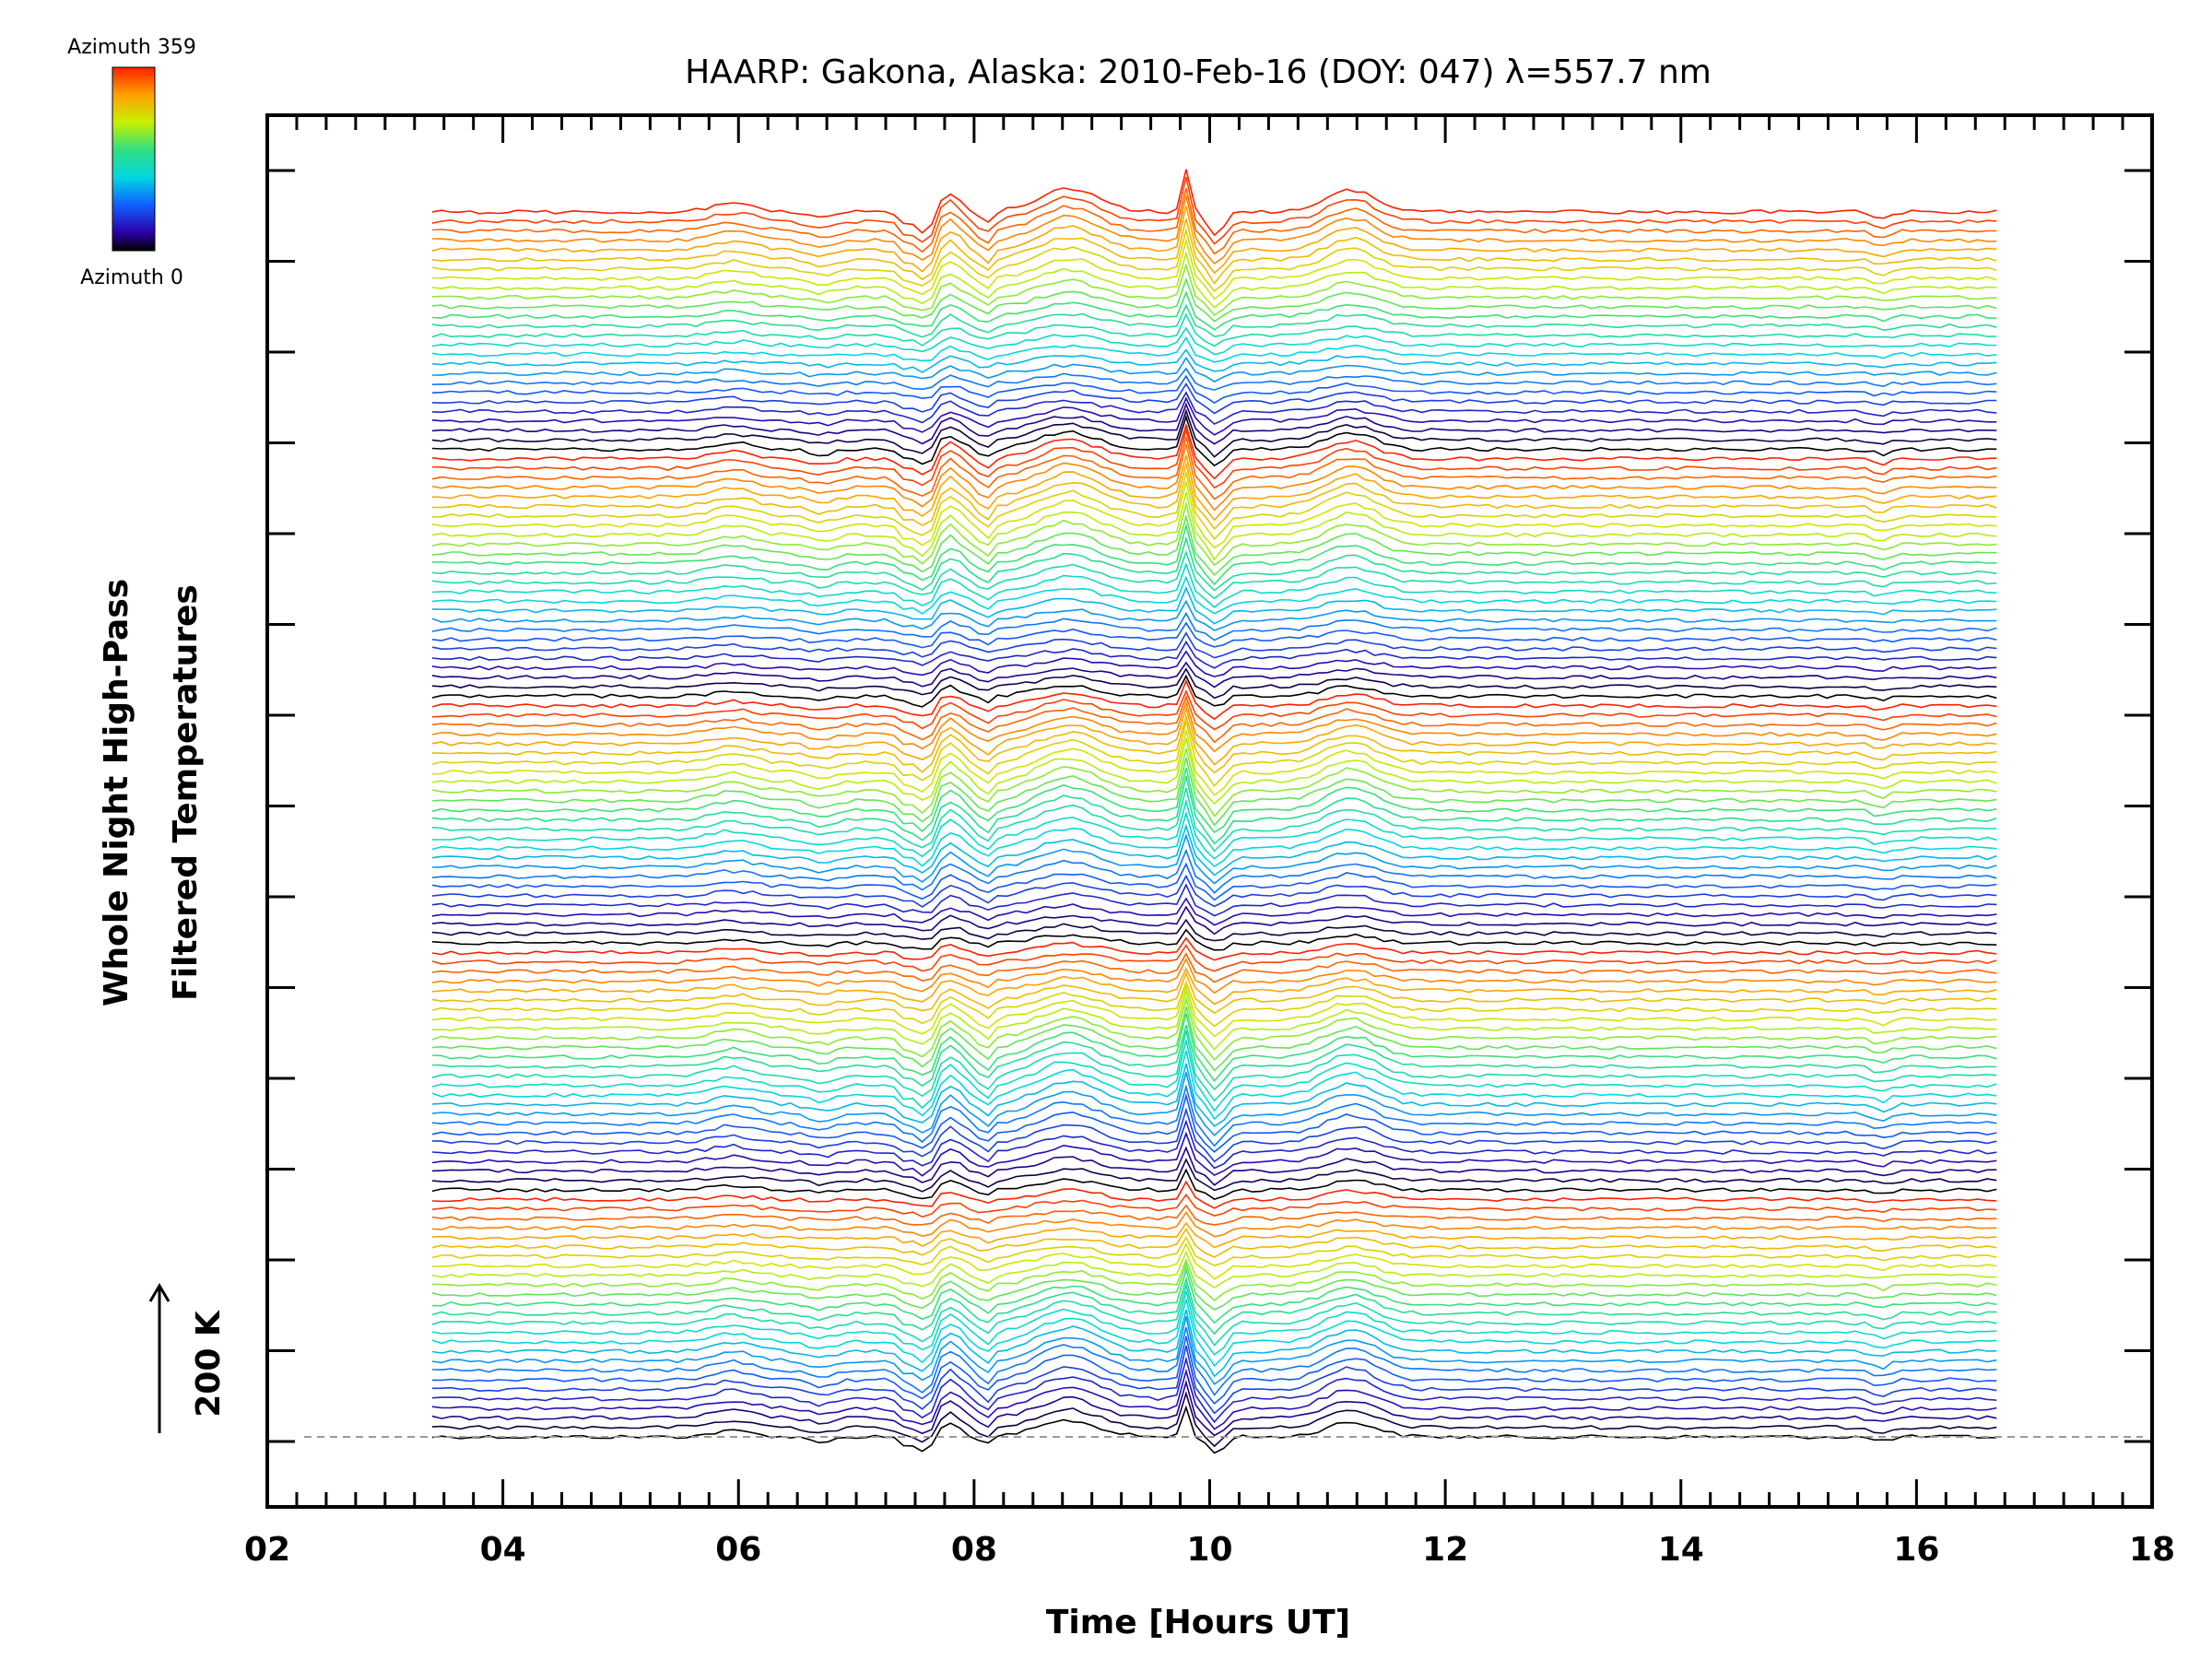 The image size is (2212, 1659). I want to click on x-tick-labels: 02 04 06 08 10 12 14 16 18, so click(1209, 1550).